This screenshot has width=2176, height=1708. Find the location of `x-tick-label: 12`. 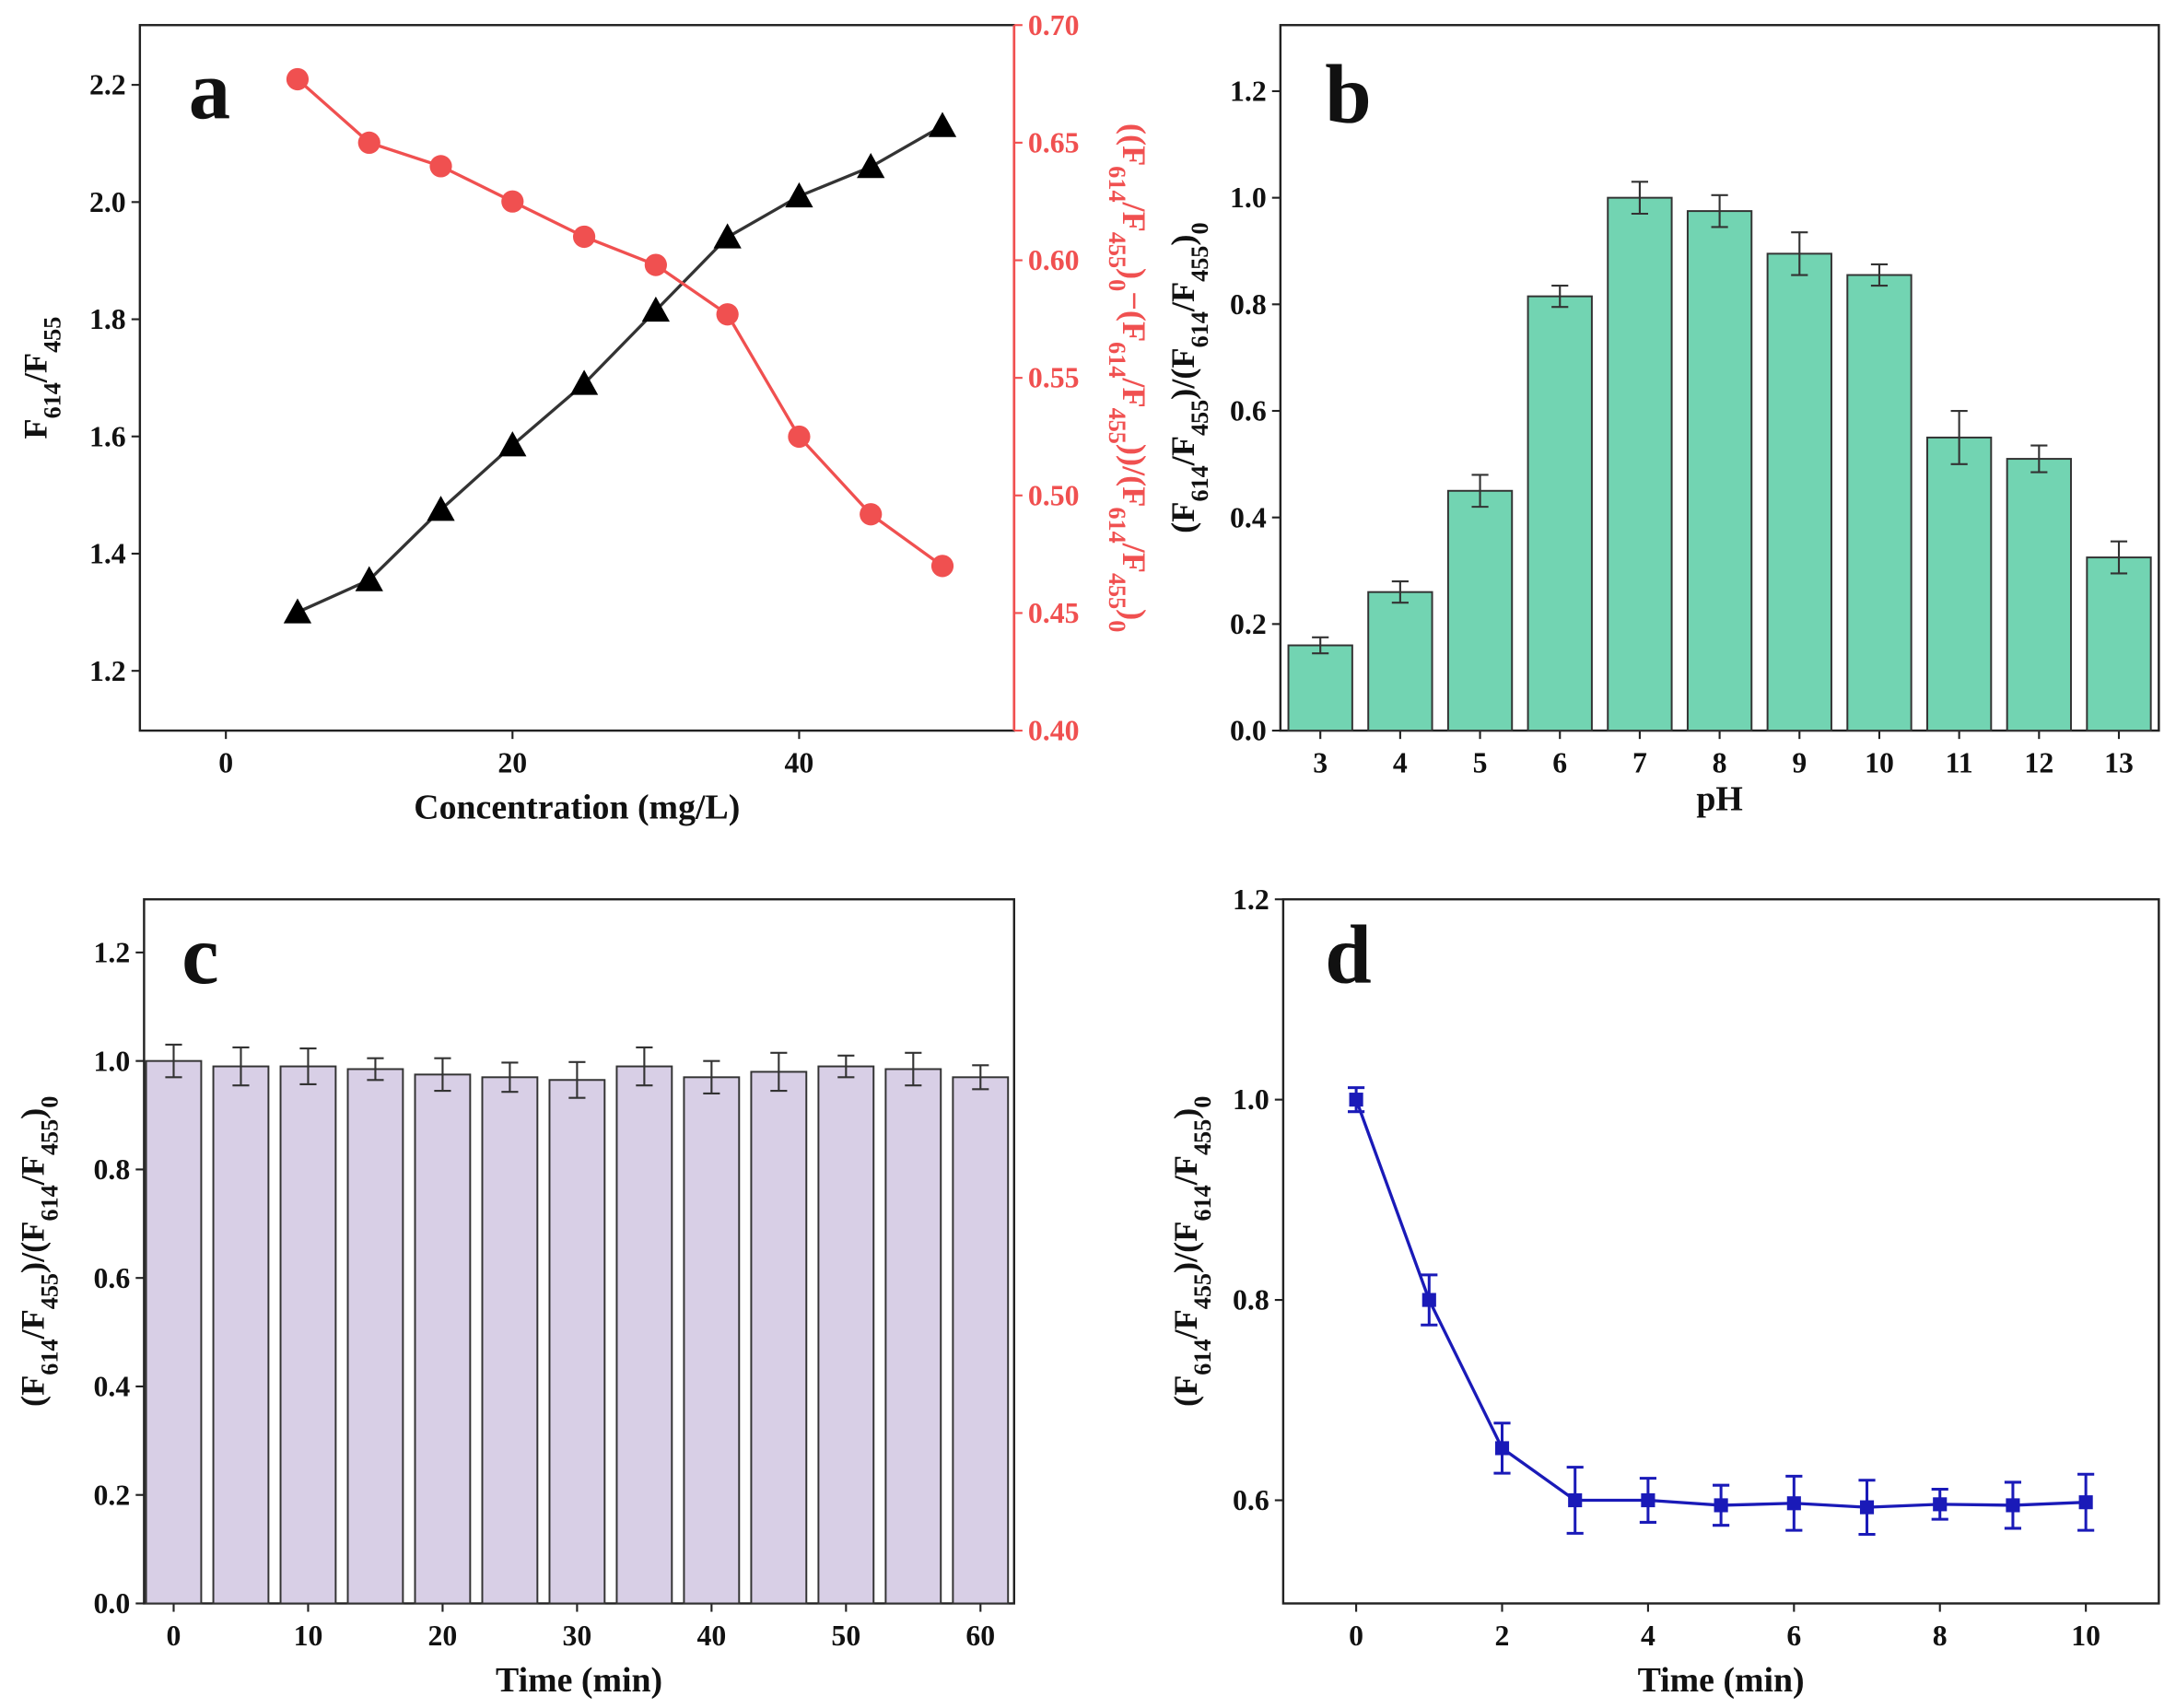

x-tick-label: 12 is located at coordinates (2038, 762).